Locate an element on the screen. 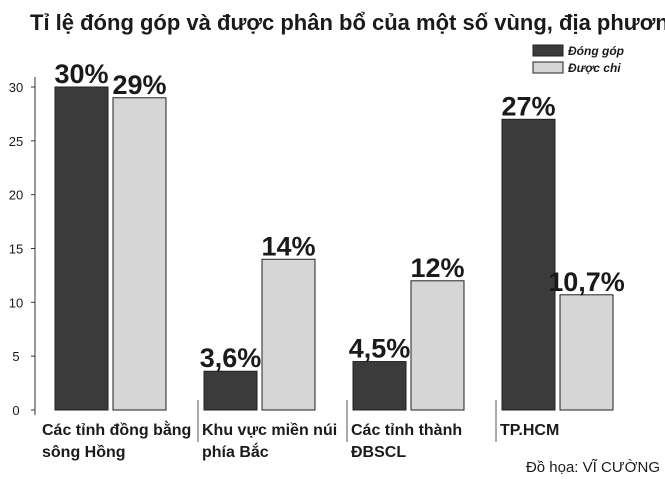  y-tick-label: 25 is located at coordinates (16, 141).